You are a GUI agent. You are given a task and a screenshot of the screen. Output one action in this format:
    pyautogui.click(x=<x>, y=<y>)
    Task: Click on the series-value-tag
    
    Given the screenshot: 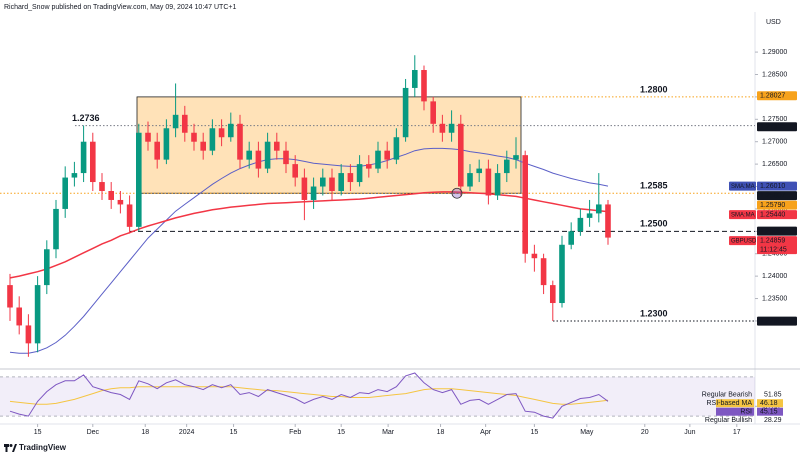 What is the action you would take?
    pyautogui.click(x=770, y=403)
    